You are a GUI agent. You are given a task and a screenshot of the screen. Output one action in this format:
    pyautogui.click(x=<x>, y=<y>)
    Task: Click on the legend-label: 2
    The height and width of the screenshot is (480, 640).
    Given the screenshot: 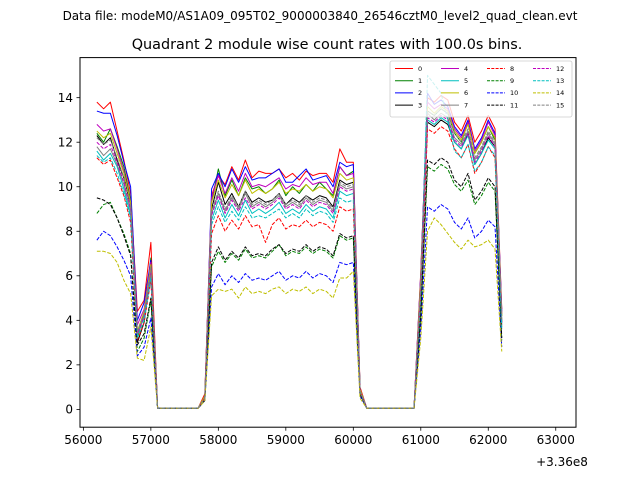 What is the action you would take?
    pyautogui.click(x=420, y=93)
    